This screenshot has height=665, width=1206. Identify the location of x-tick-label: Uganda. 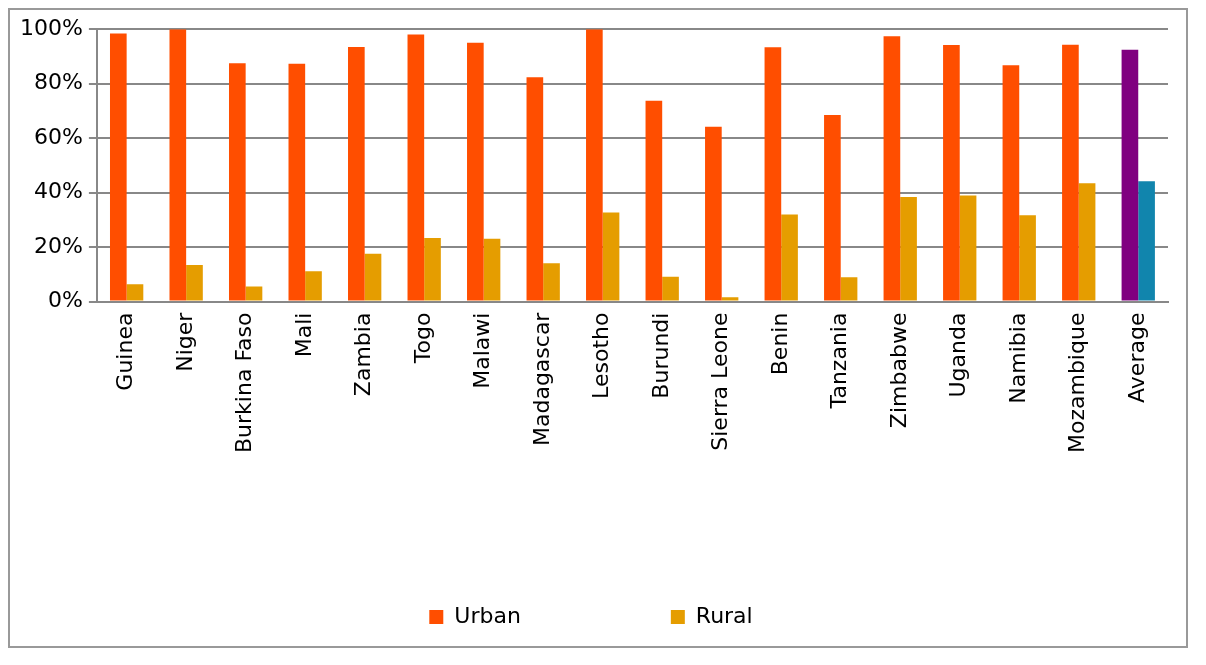
(958, 355).